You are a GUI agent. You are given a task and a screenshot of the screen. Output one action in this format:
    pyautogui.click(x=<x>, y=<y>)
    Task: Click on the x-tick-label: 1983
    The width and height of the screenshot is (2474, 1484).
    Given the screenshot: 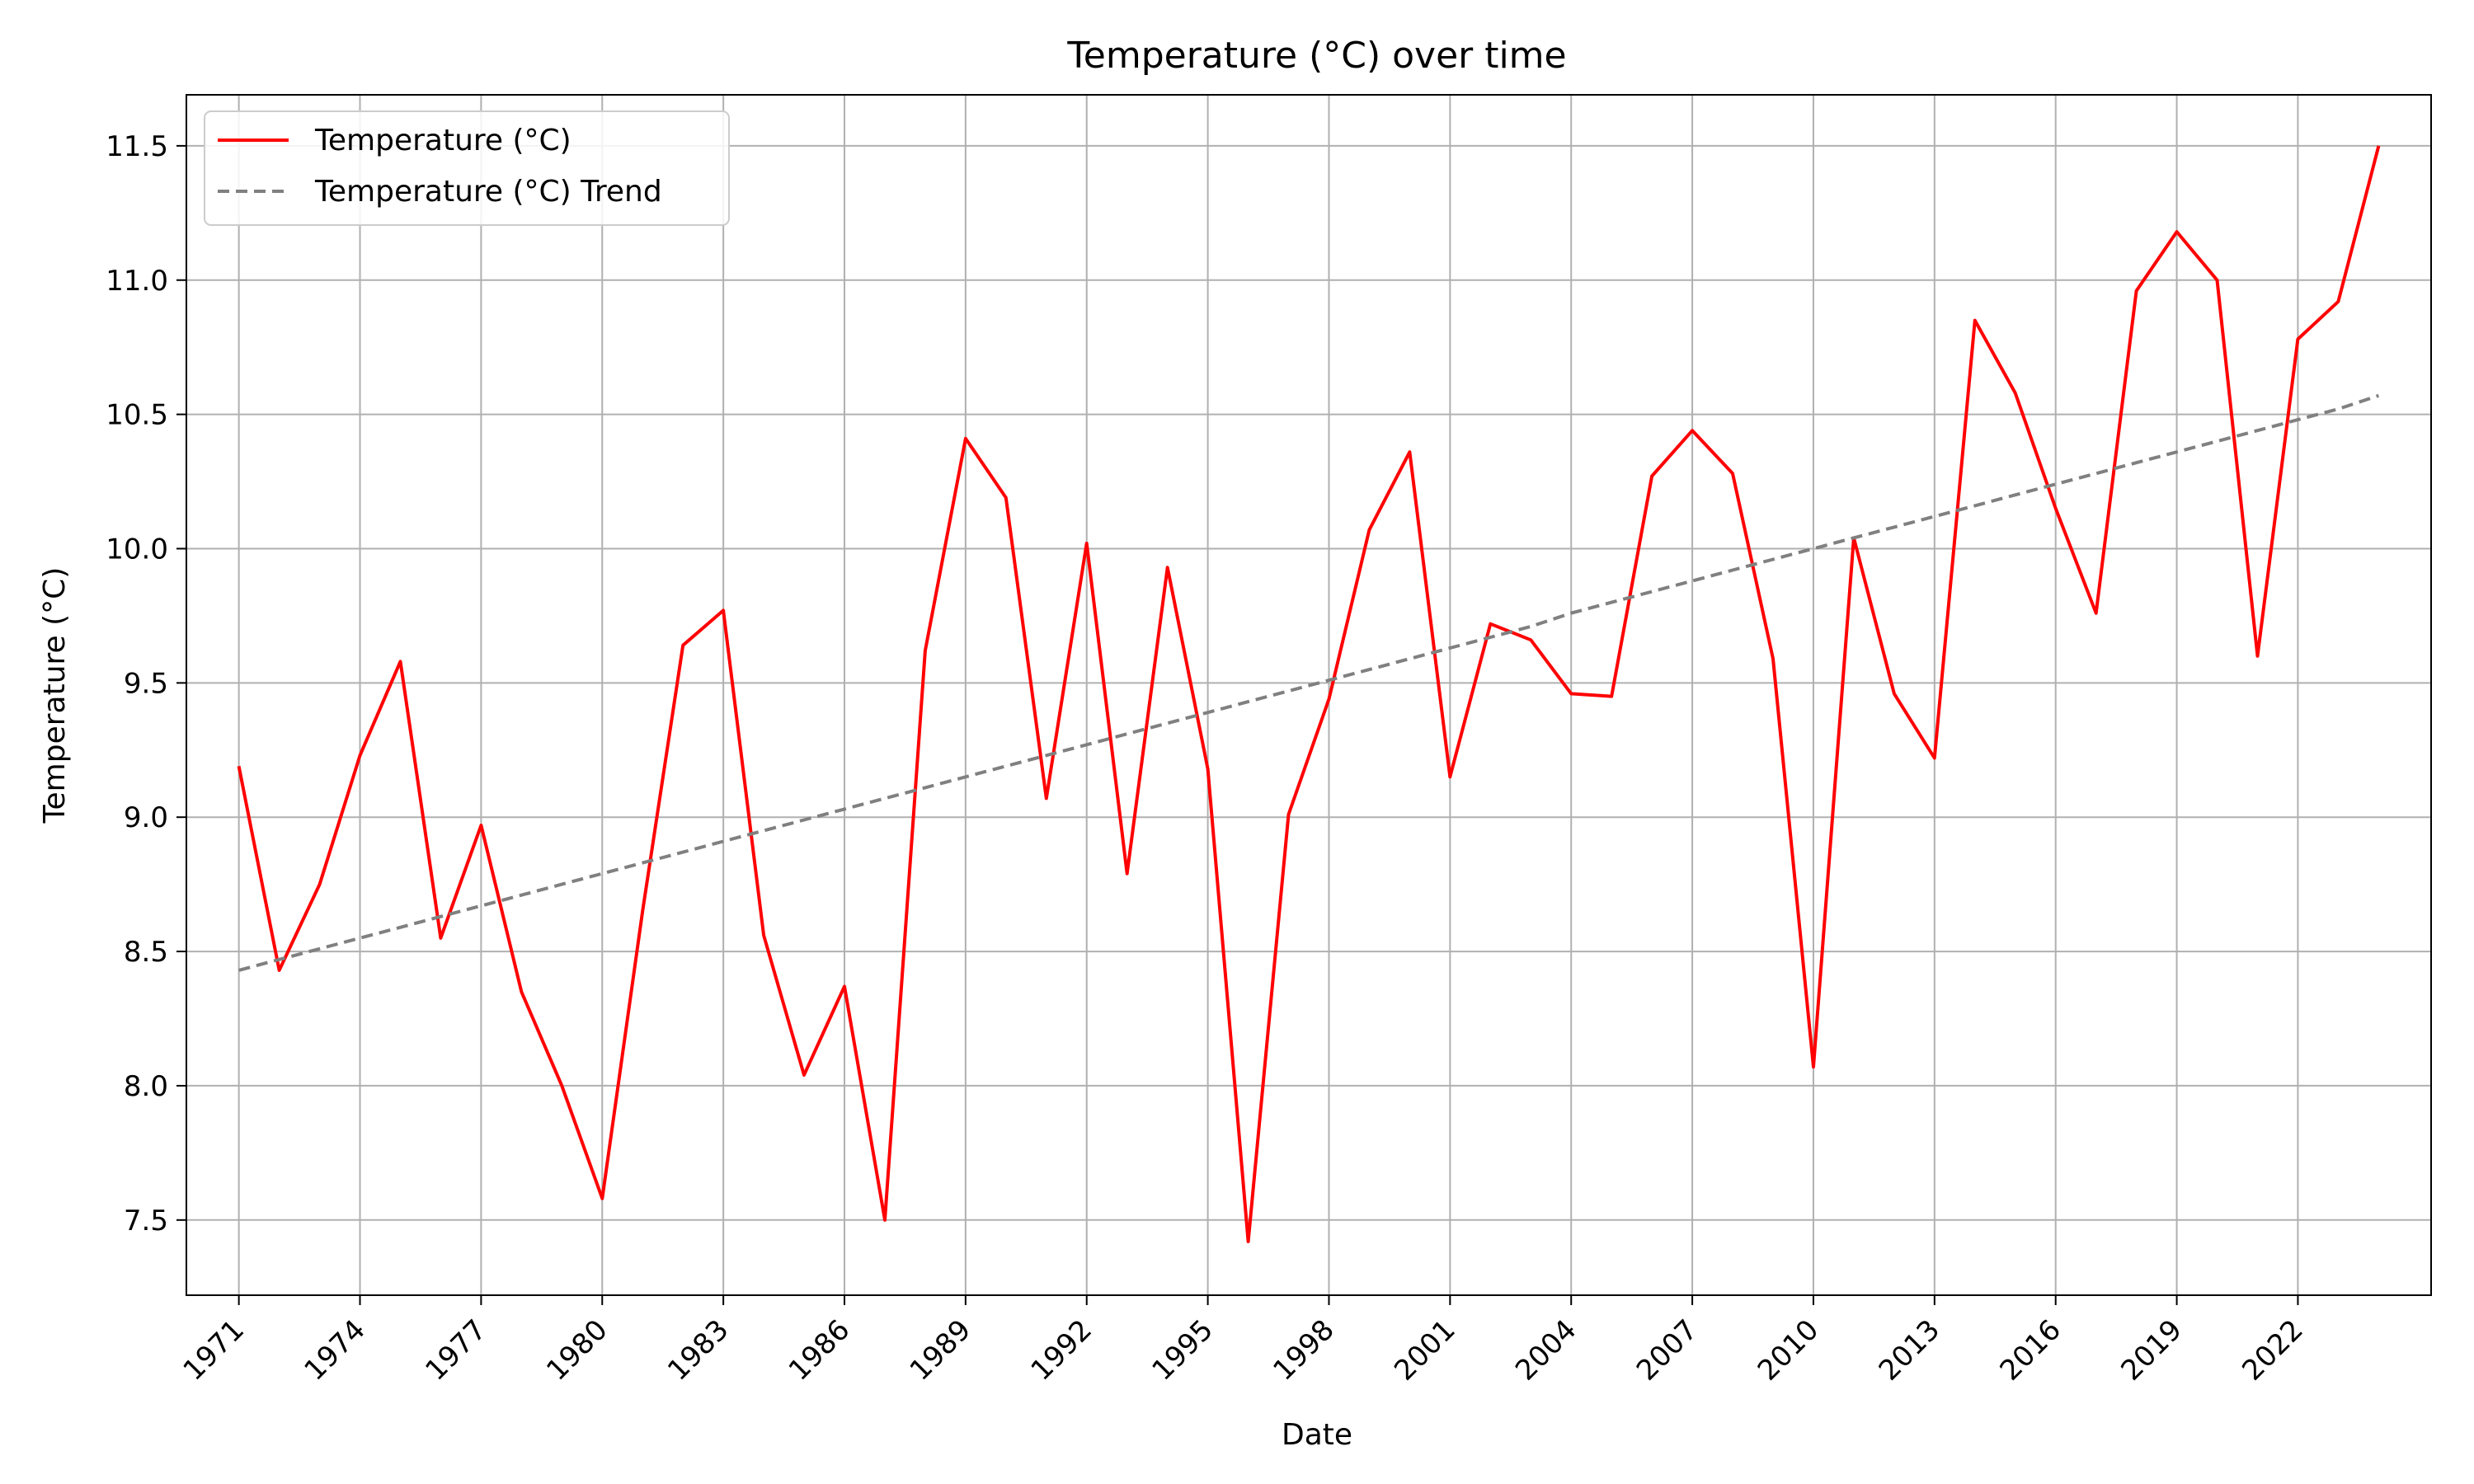 What is the action you would take?
    pyautogui.click(x=698, y=1350)
    